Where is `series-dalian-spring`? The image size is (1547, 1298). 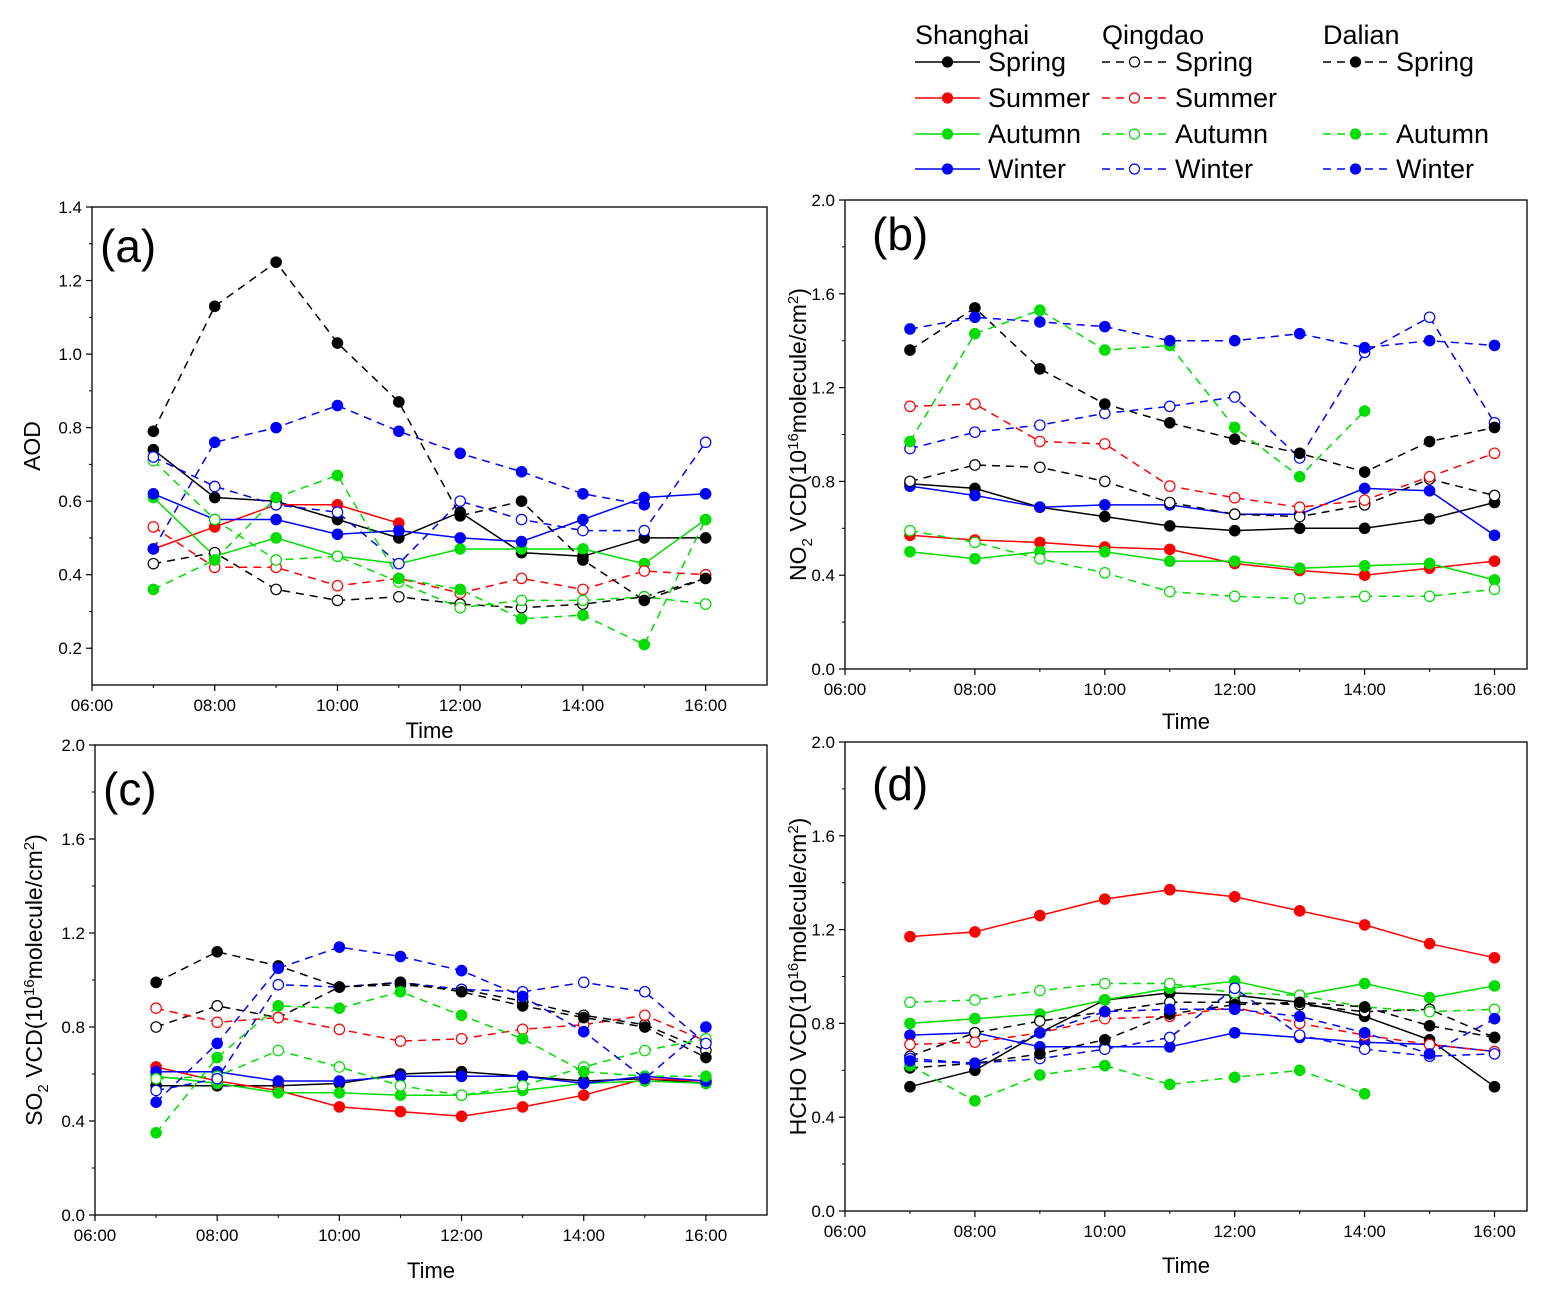
series-dalian-spring is located at coordinates (429, 431).